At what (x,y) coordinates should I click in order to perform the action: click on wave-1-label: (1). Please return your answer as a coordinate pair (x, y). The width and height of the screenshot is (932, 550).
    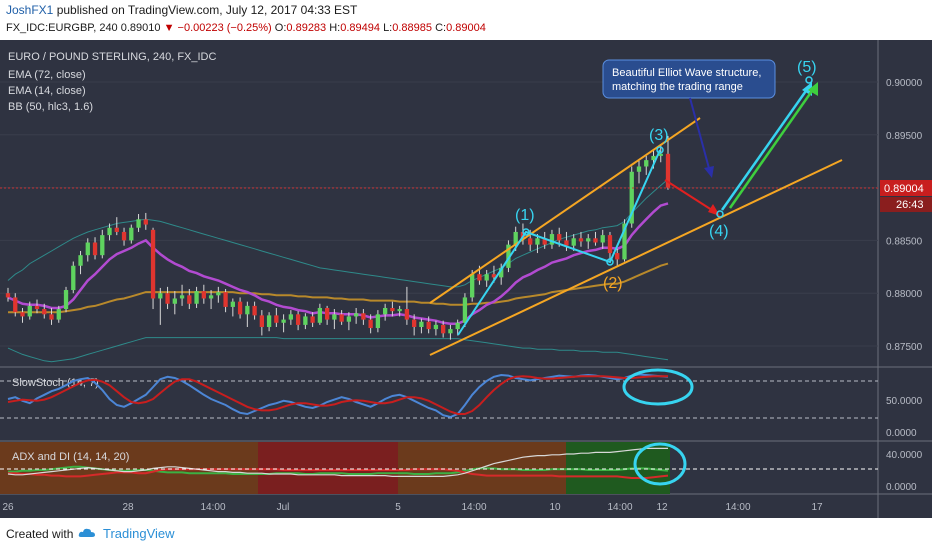
    Looking at the image, I should click on (525, 215).